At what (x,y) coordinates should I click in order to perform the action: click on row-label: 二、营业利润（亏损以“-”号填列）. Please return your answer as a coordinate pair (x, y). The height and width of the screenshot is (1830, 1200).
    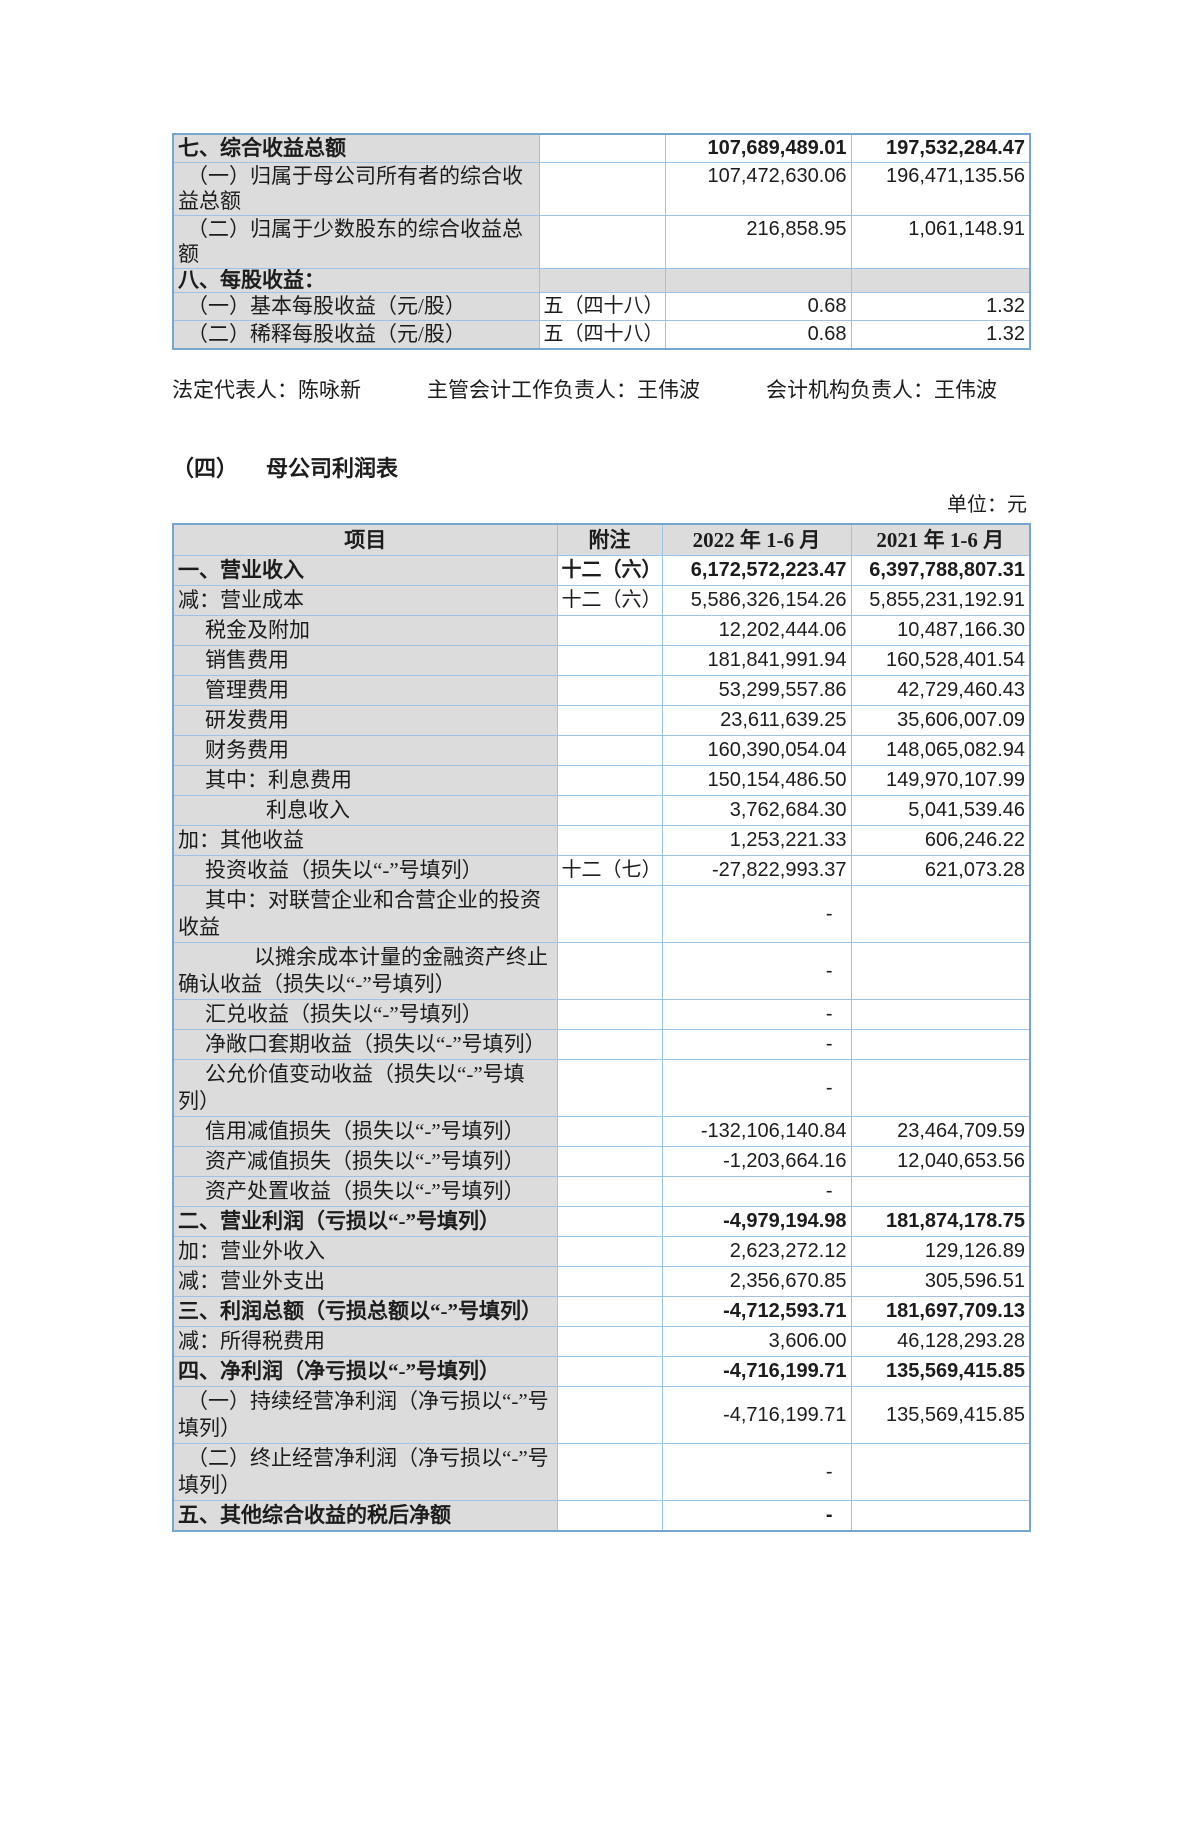
    Looking at the image, I should click on (365, 1221).